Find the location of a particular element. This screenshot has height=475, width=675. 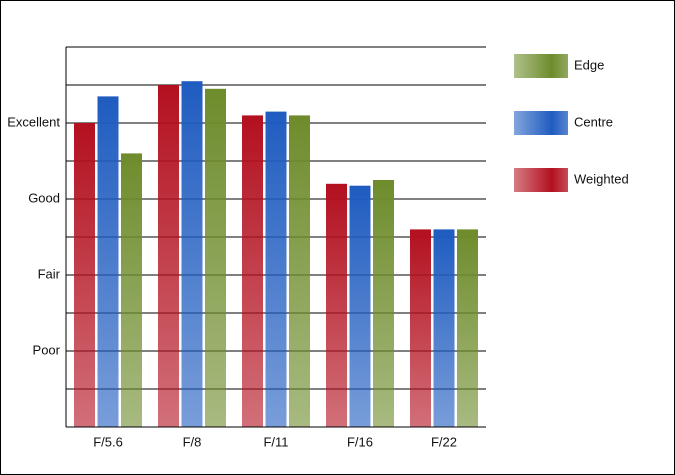

y-tick-label: Good is located at coordinates (44, 197).